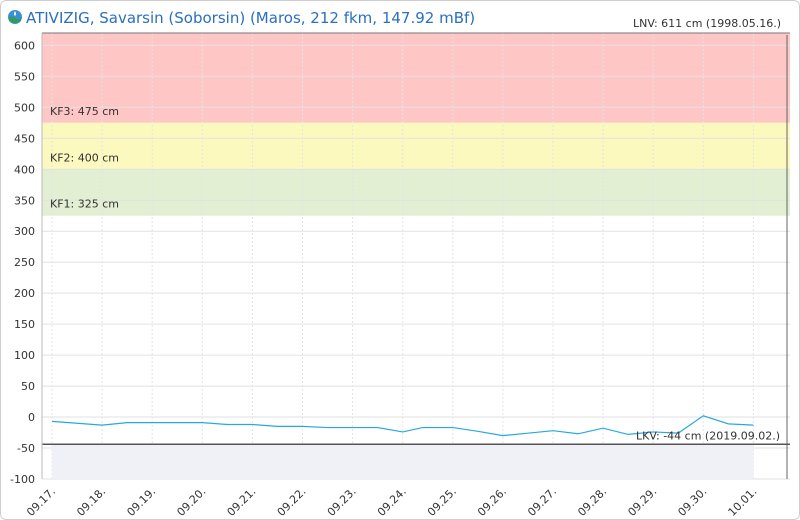 The image size is (800, 520). I want to click on x-tick-label: 10.01., so click(743, 502).